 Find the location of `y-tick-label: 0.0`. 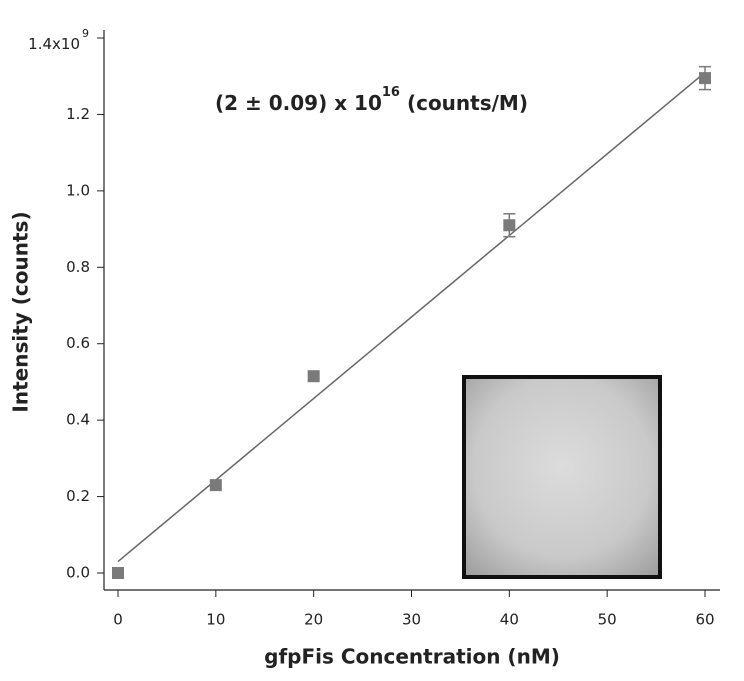

y-tick-label: 0.0 is located at coordinates (78, 573).